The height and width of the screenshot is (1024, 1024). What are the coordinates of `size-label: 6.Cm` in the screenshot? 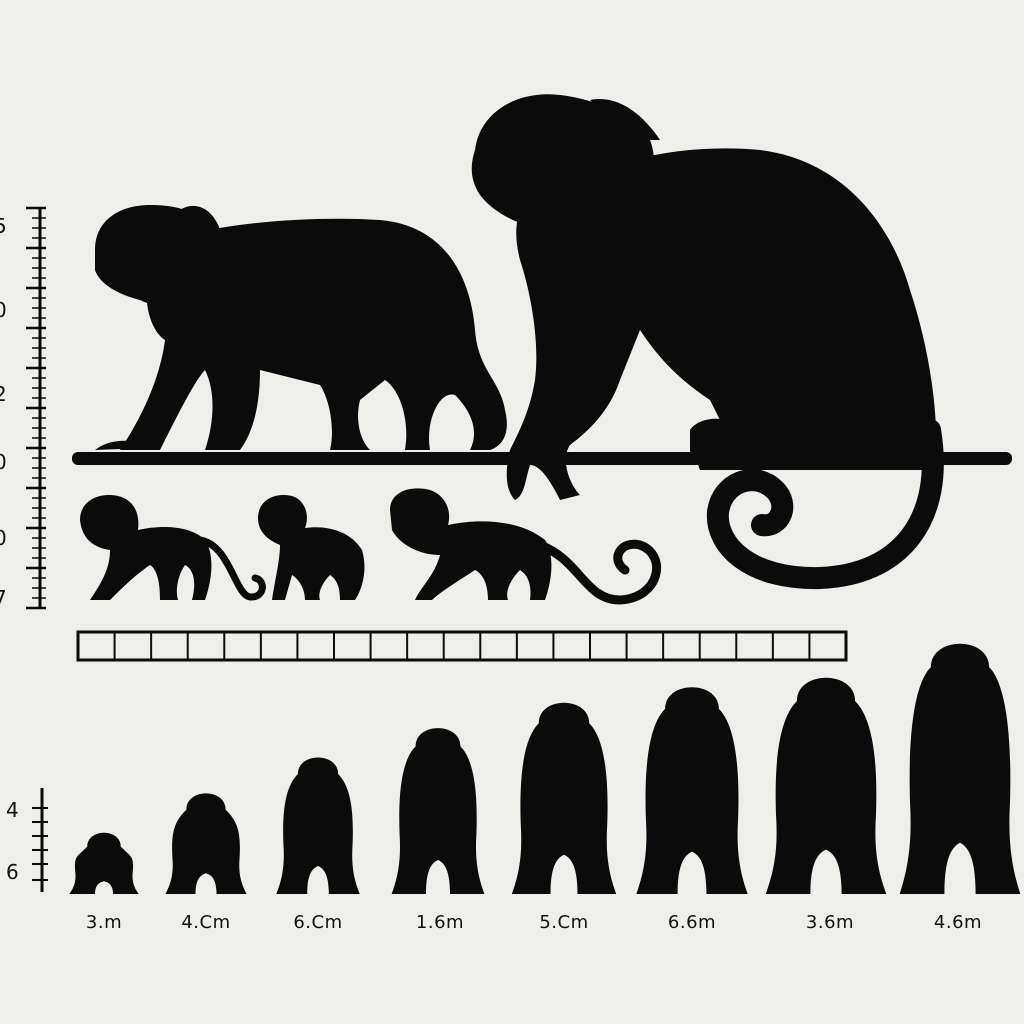 It's located at (318, 922).